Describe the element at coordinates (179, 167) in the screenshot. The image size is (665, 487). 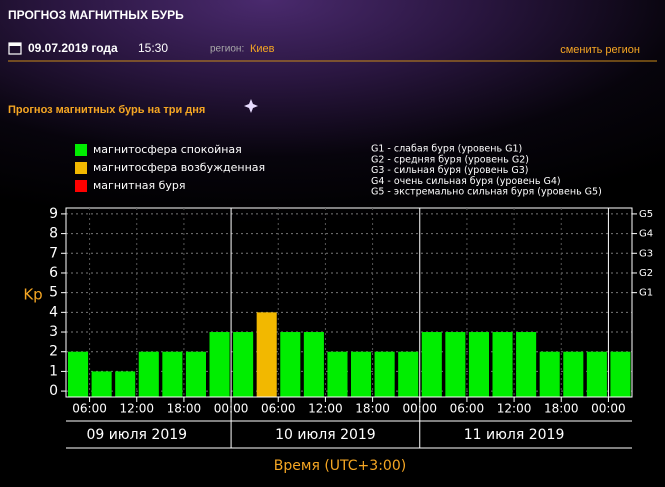
I see `legend-label: магнитосфера возбужденная` at that location.